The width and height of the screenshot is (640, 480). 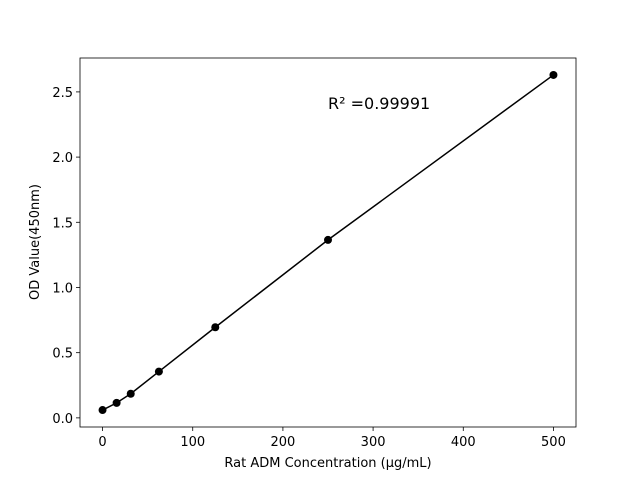 I want to click on x-tick-label: 500, so click(x=553, y=442).